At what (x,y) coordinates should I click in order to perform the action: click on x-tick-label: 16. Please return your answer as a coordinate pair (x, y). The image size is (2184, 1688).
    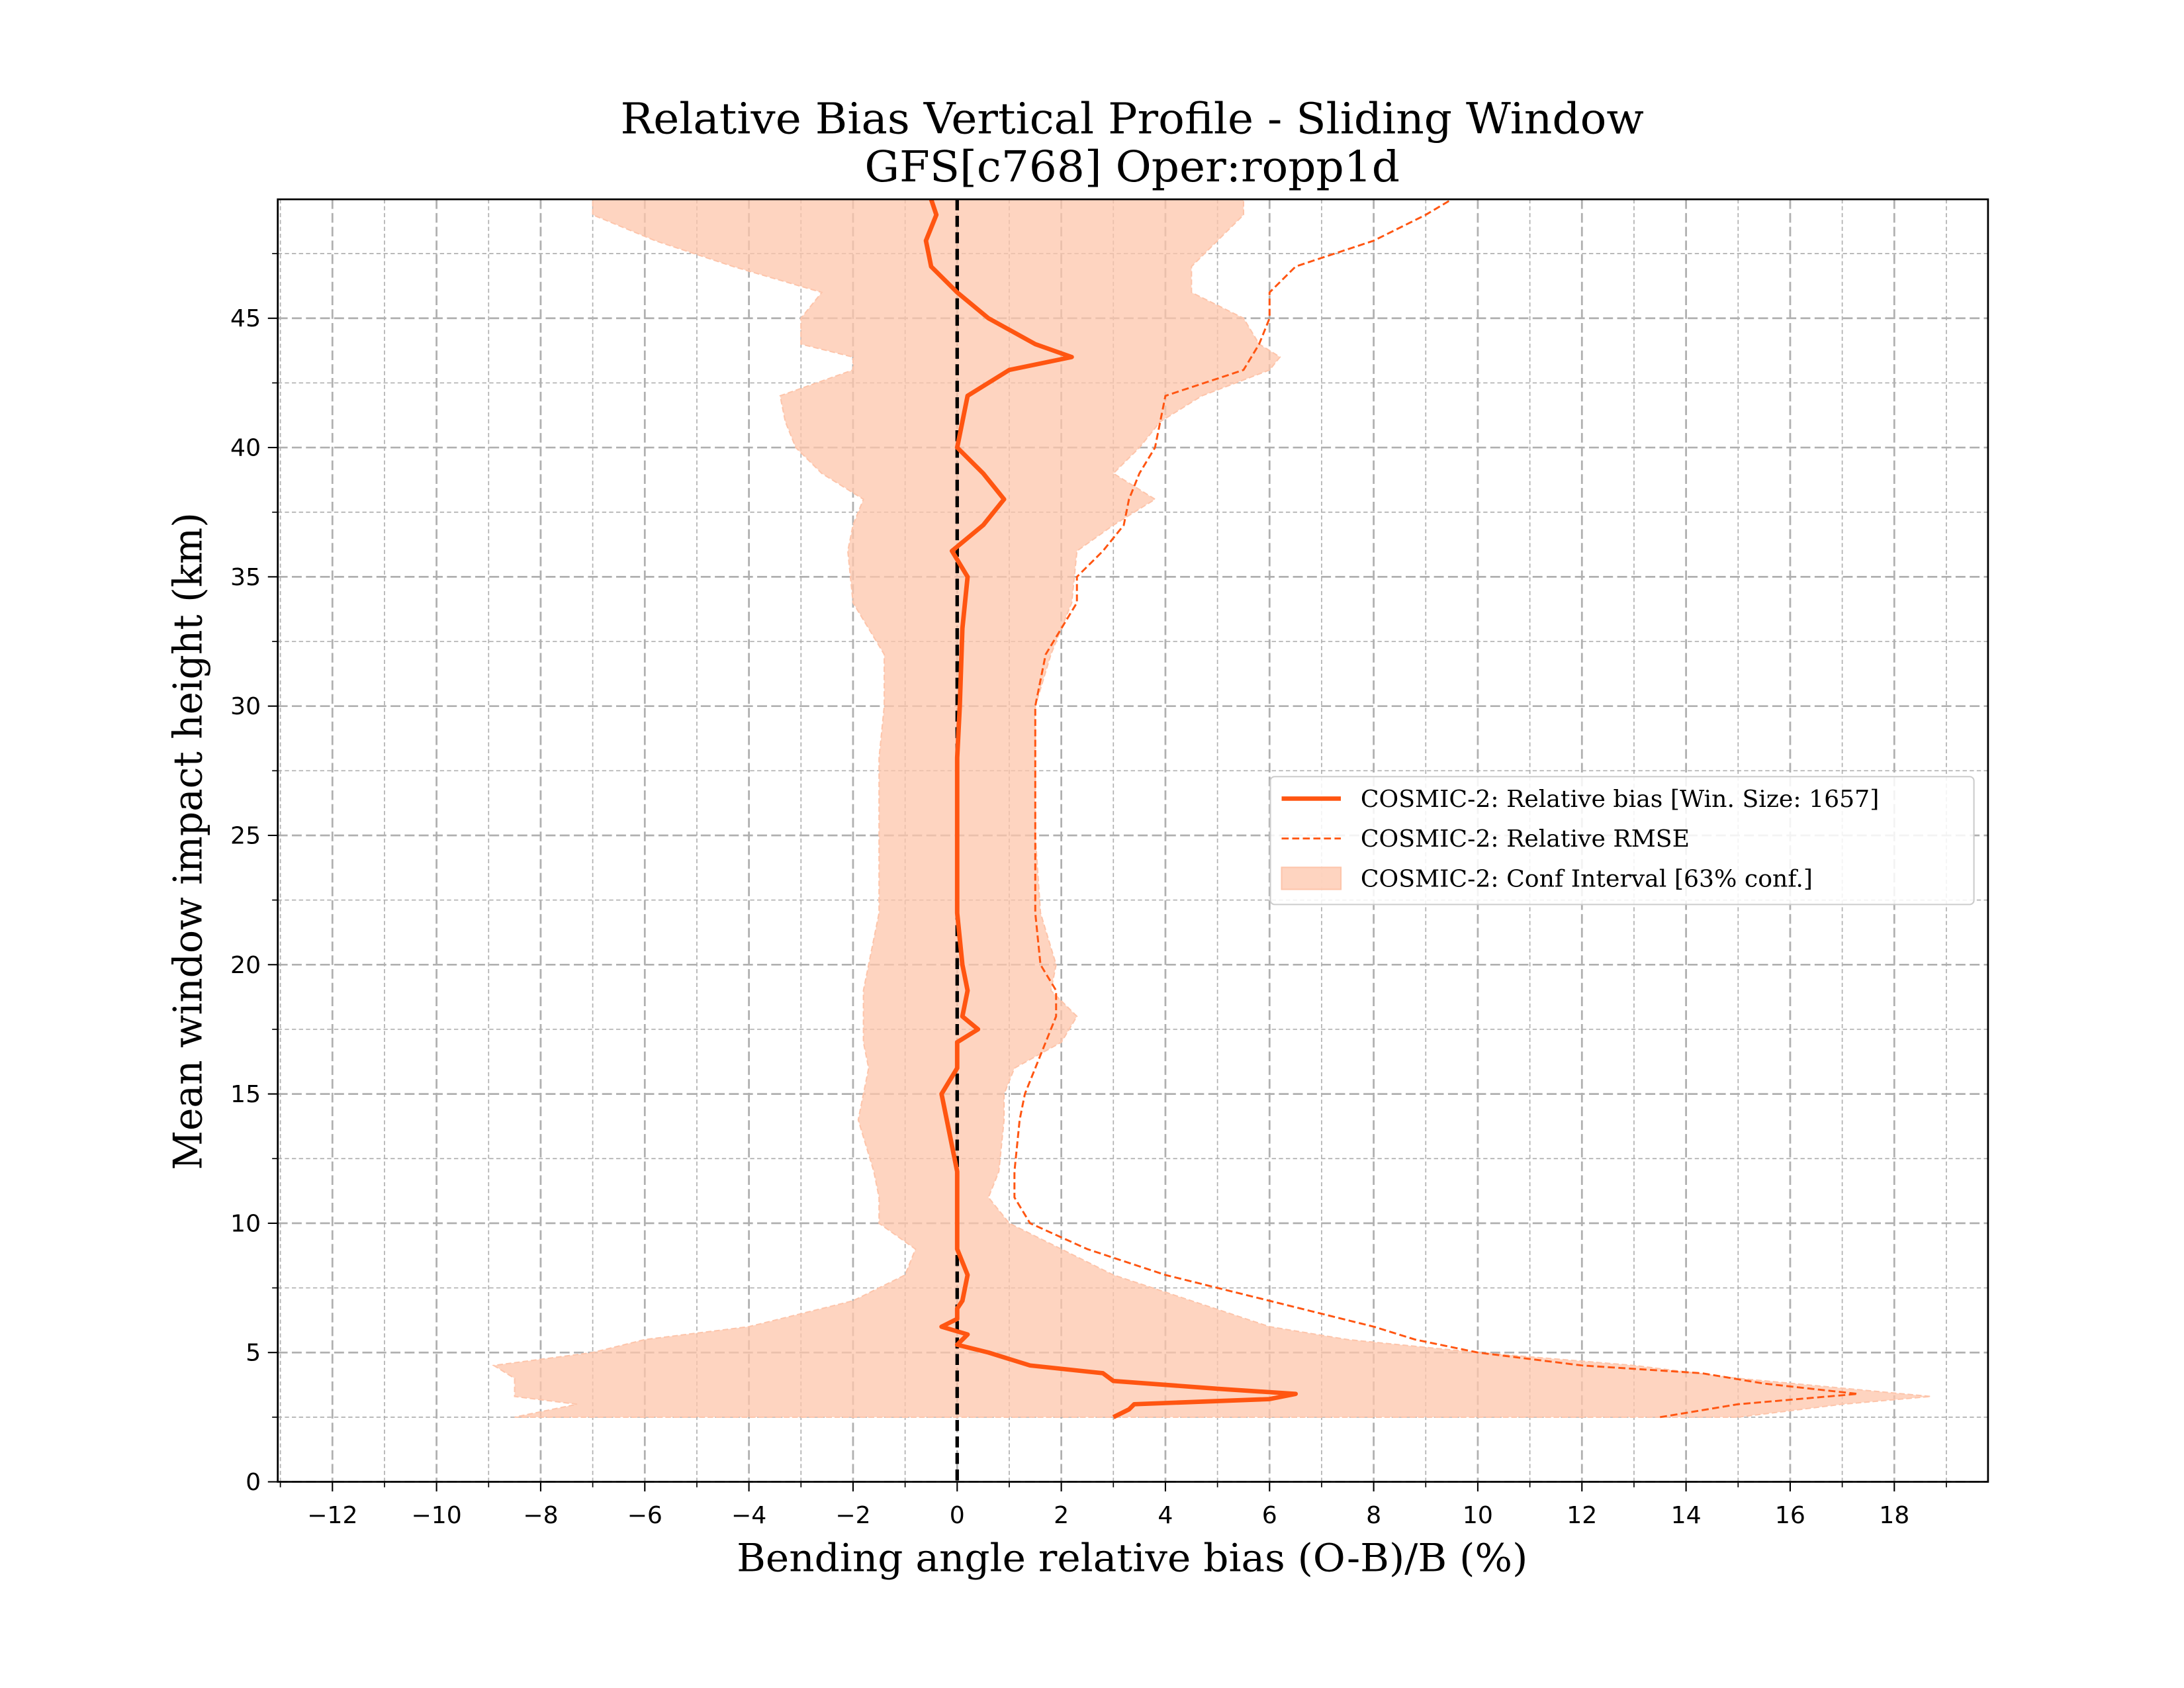
    Looking at the image, I should click on (1790, 1515).